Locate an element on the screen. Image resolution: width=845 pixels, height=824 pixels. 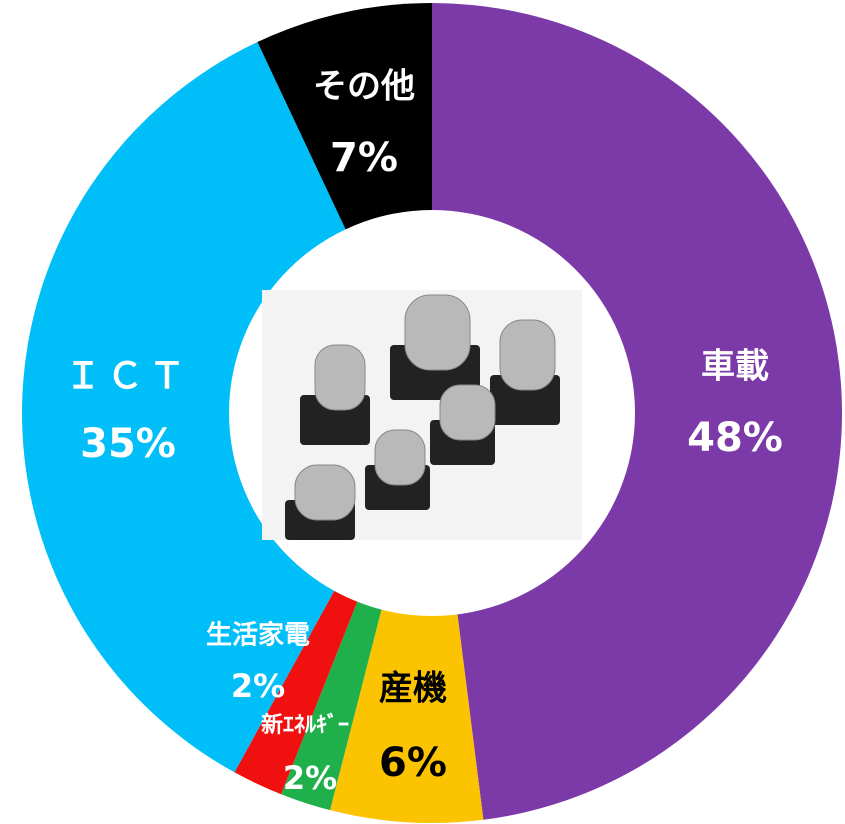
slice-label: ＩＣＴ is located at coordinates (128, 376).